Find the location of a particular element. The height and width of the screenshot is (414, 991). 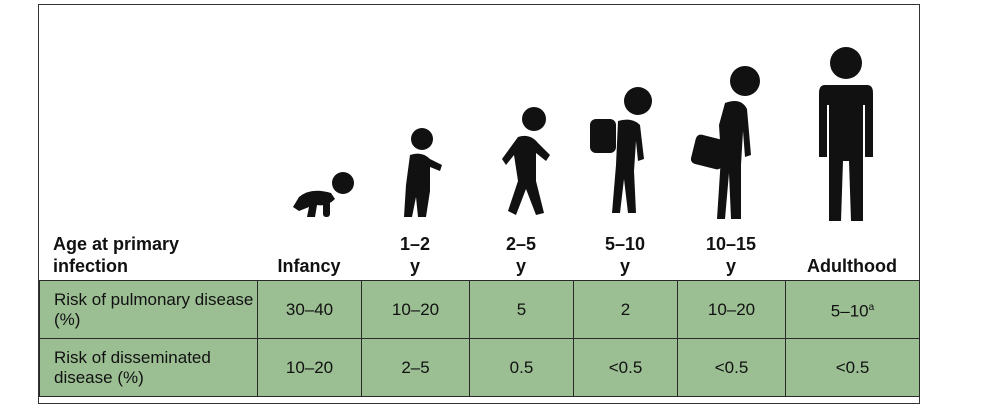

table-cell: 2 is located at coordinates (625, 309).